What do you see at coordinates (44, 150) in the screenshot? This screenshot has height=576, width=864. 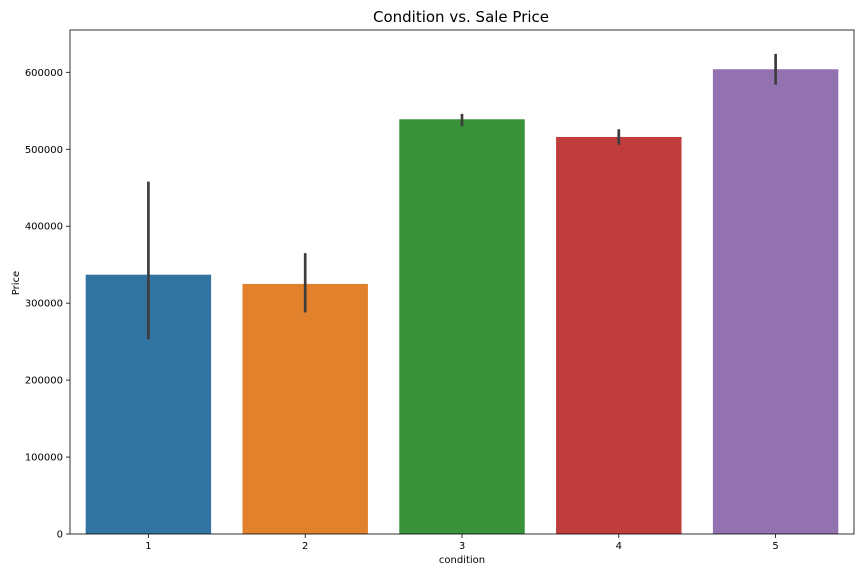 I see `y-tick-label-500000: 500000` at bounding box center [44, 150].